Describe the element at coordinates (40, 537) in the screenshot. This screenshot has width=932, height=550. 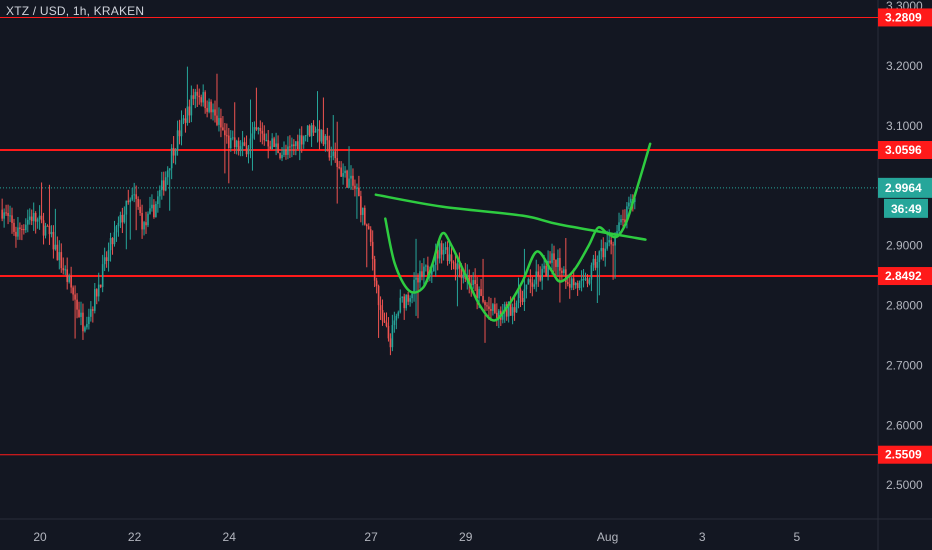
I see `x-tick-label: 20` at that location.